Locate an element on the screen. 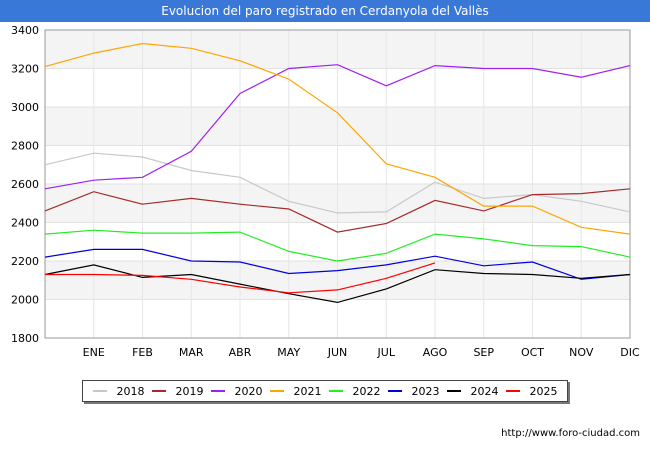 This screenshot has width=650, height=450. y-tick-label: 2600 is located at coordinates (25, 184).